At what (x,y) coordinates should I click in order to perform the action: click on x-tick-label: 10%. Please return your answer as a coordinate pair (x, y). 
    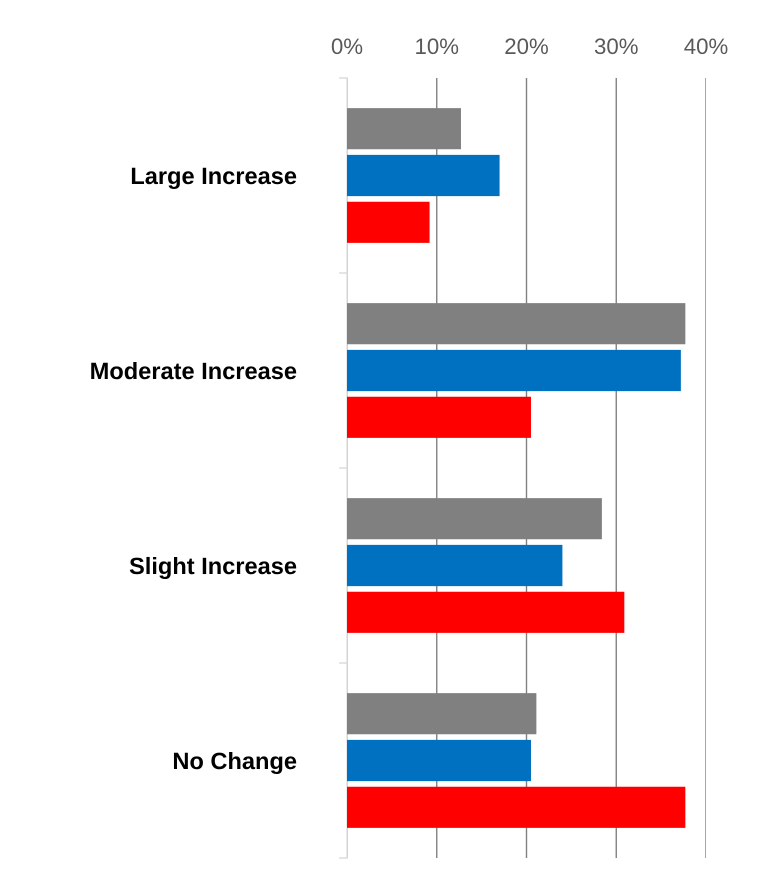
    Looking at the image, I should click on (437, 46).